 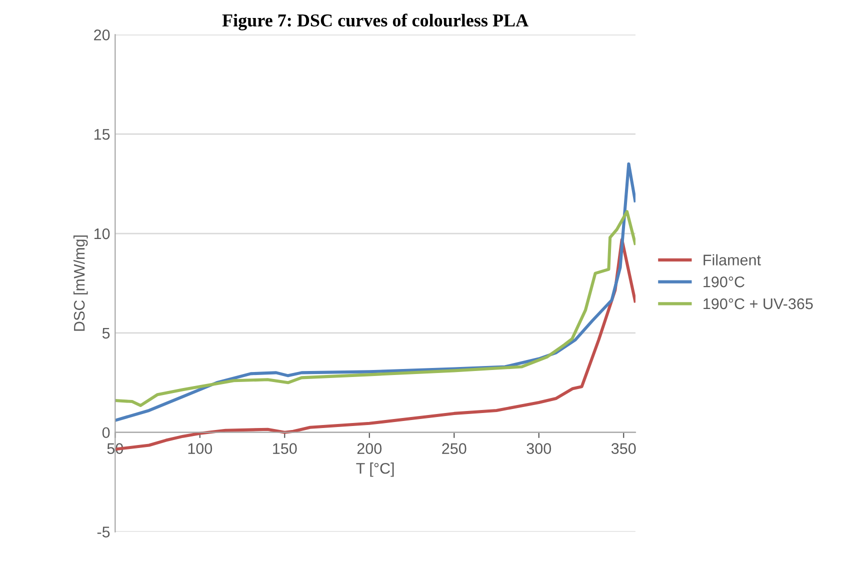 I want to click on legend-label: Filament, so click(x=732, y=260).